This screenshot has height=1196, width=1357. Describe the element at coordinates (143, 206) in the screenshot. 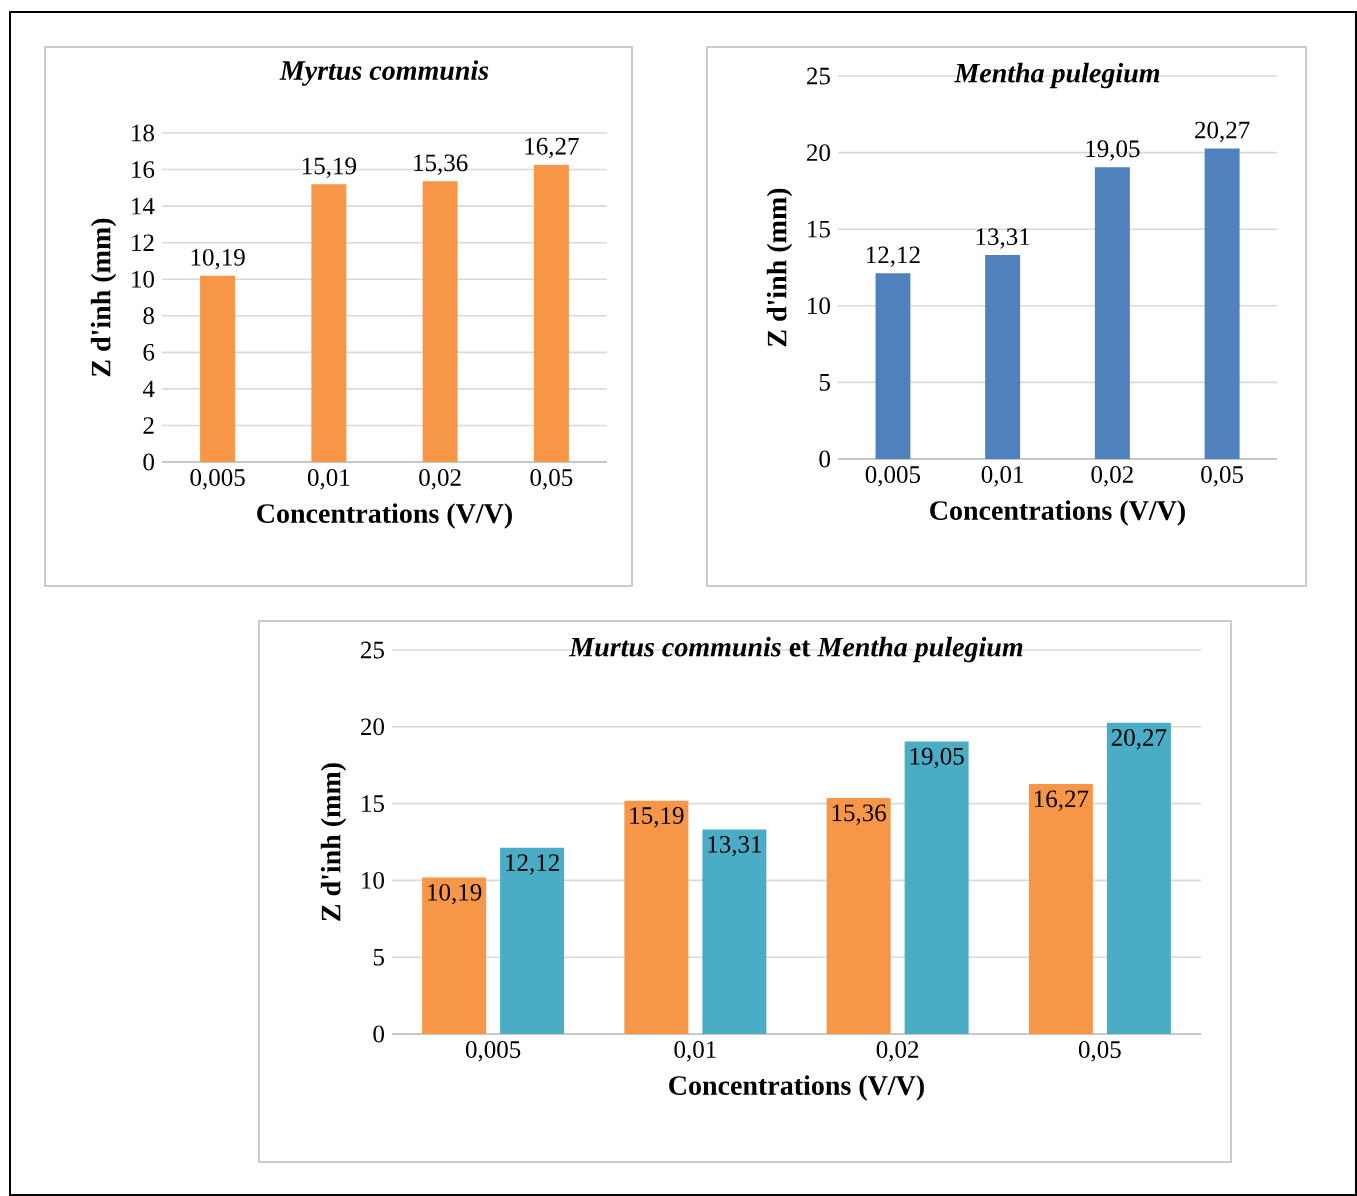

I see `y-tick-label: 14` at that location.